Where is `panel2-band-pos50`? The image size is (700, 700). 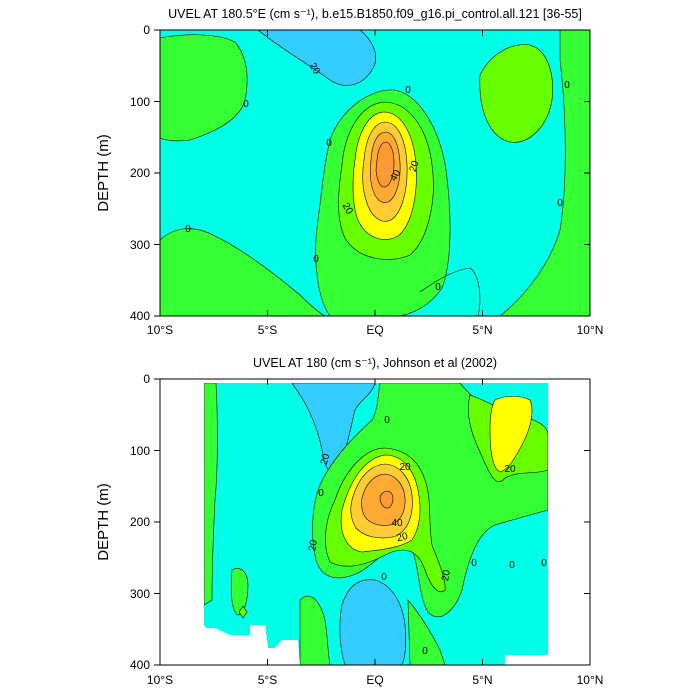 panel2-band-pos50 is located at coordinates (511, 434).